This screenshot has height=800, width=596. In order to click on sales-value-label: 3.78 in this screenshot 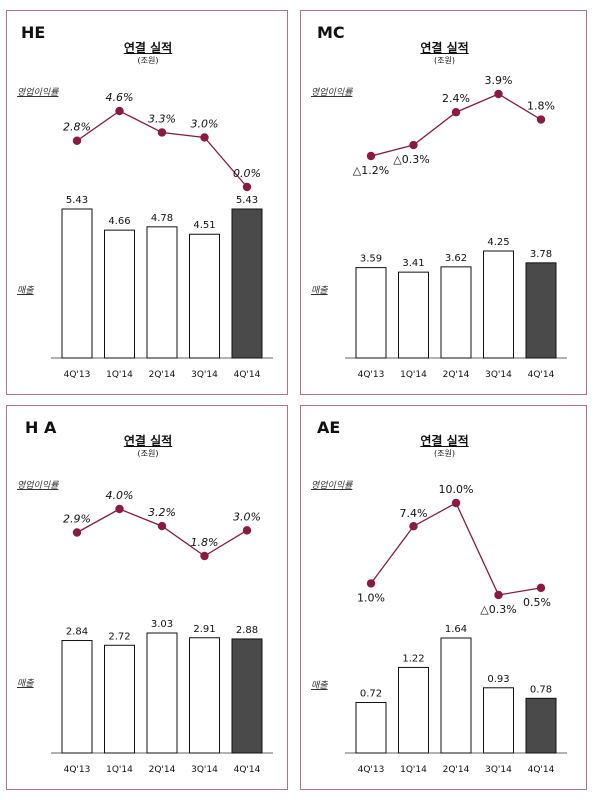, I will do `click(541, 254)`.